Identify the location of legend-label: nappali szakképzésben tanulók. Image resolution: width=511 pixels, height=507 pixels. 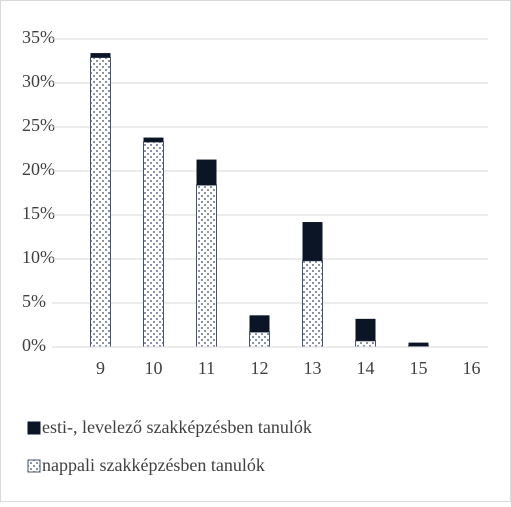
(153, 465).